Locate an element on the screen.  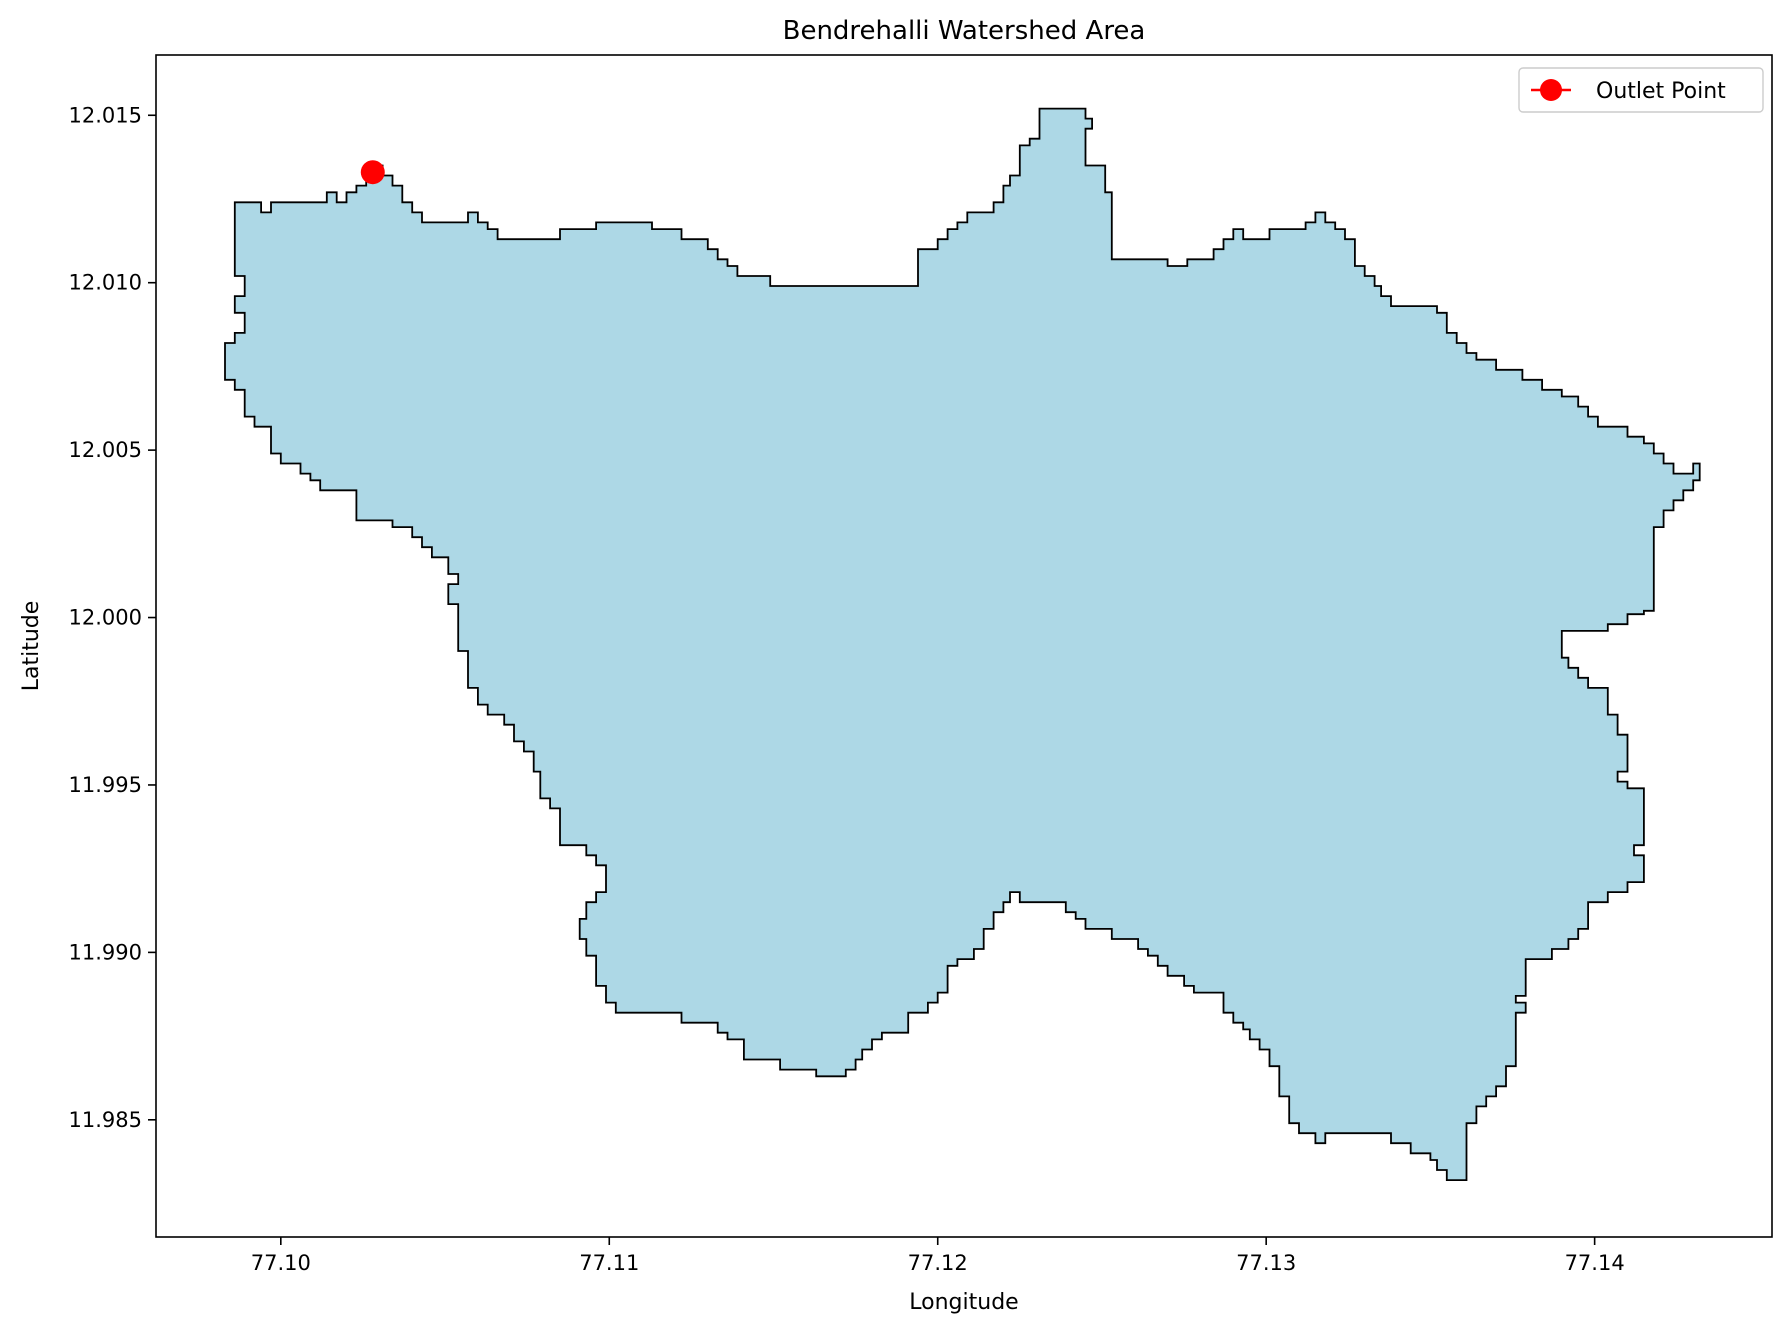
y-tick-label: 12.005 is located at coordinates (105, 450).